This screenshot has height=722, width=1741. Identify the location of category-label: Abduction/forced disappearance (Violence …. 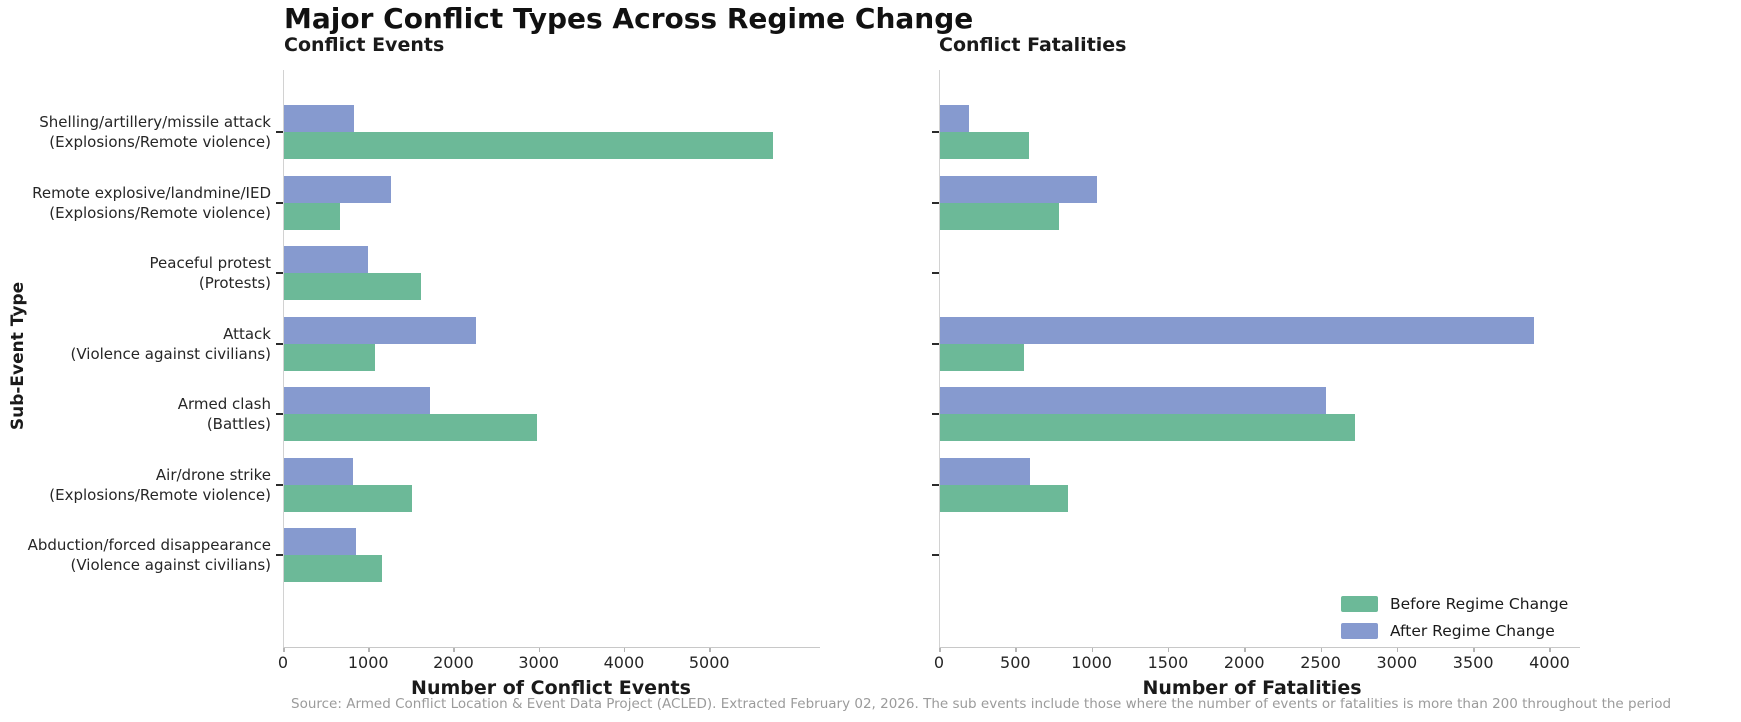
(136, 555).